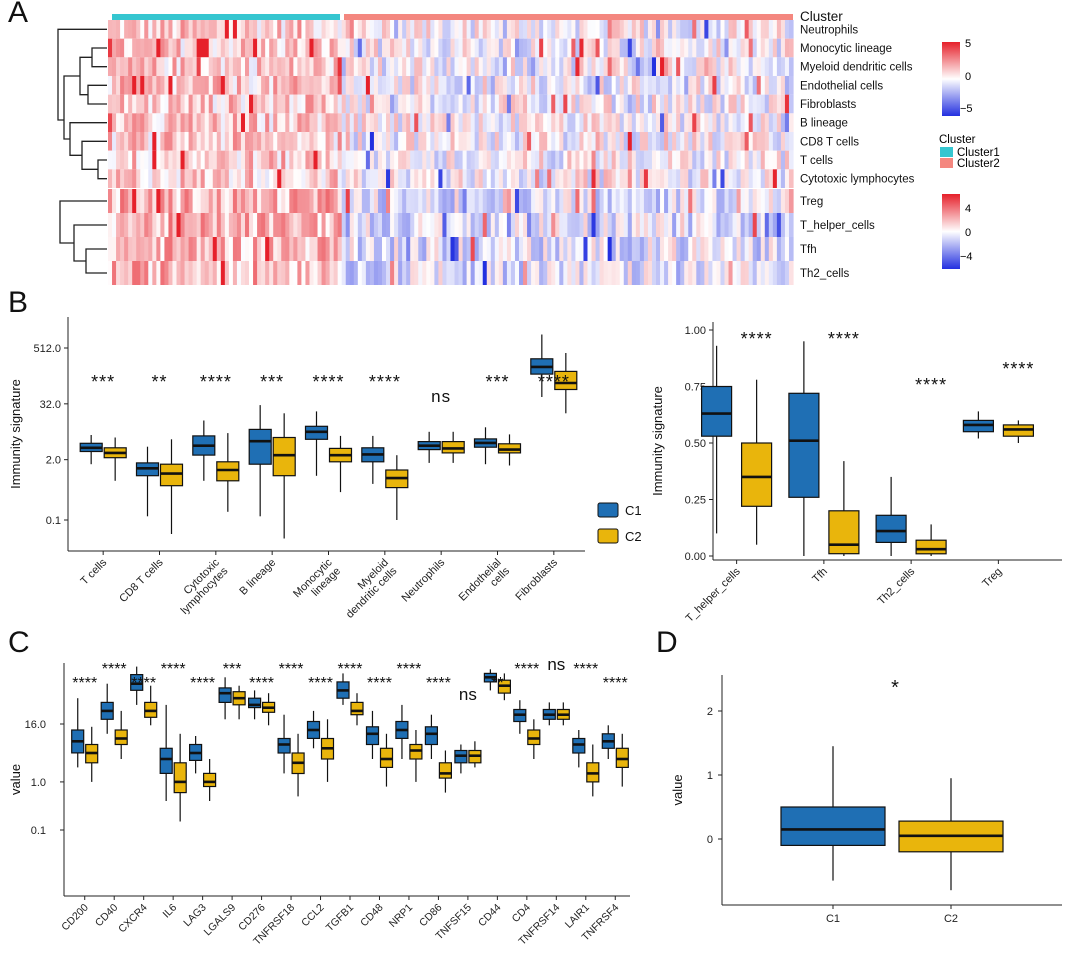 This screenshot has width=1080, height=956. I want to click on heatmap-row-label: Cytotoxic lymphocytes, so click(857, 180).